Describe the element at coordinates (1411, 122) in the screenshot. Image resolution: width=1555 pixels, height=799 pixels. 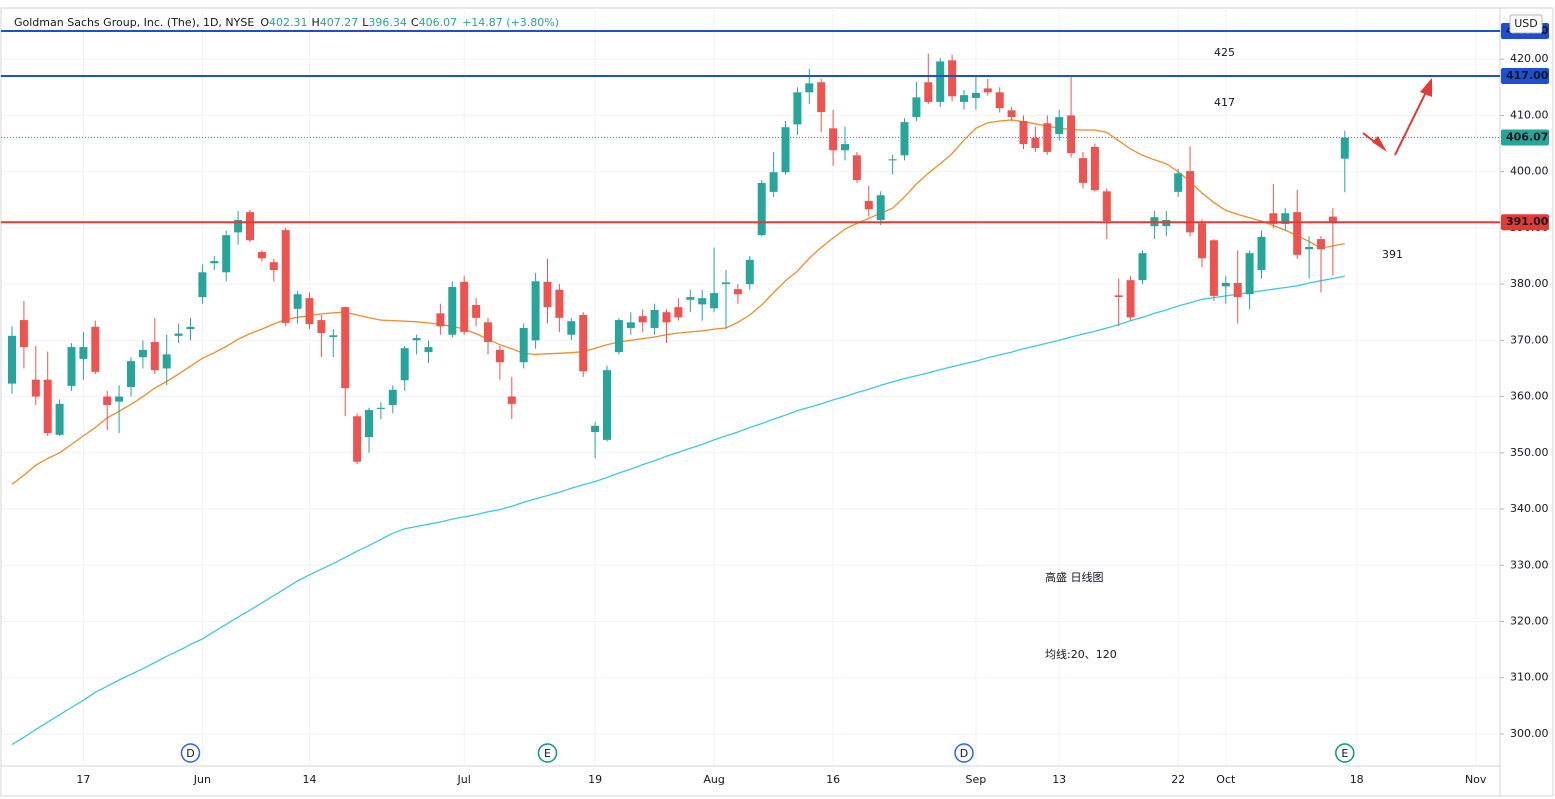
I see `arrow` at that location.